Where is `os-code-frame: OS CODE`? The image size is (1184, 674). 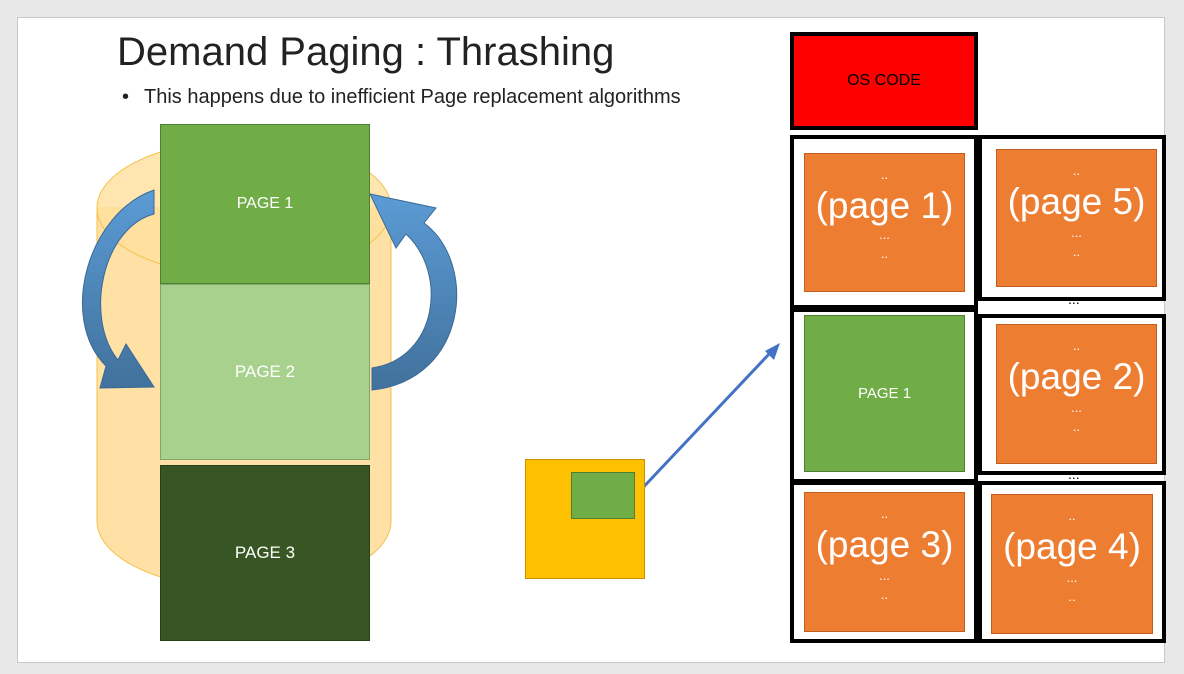
os-code-frame: OS CODE is located at coordinates (884, 81).